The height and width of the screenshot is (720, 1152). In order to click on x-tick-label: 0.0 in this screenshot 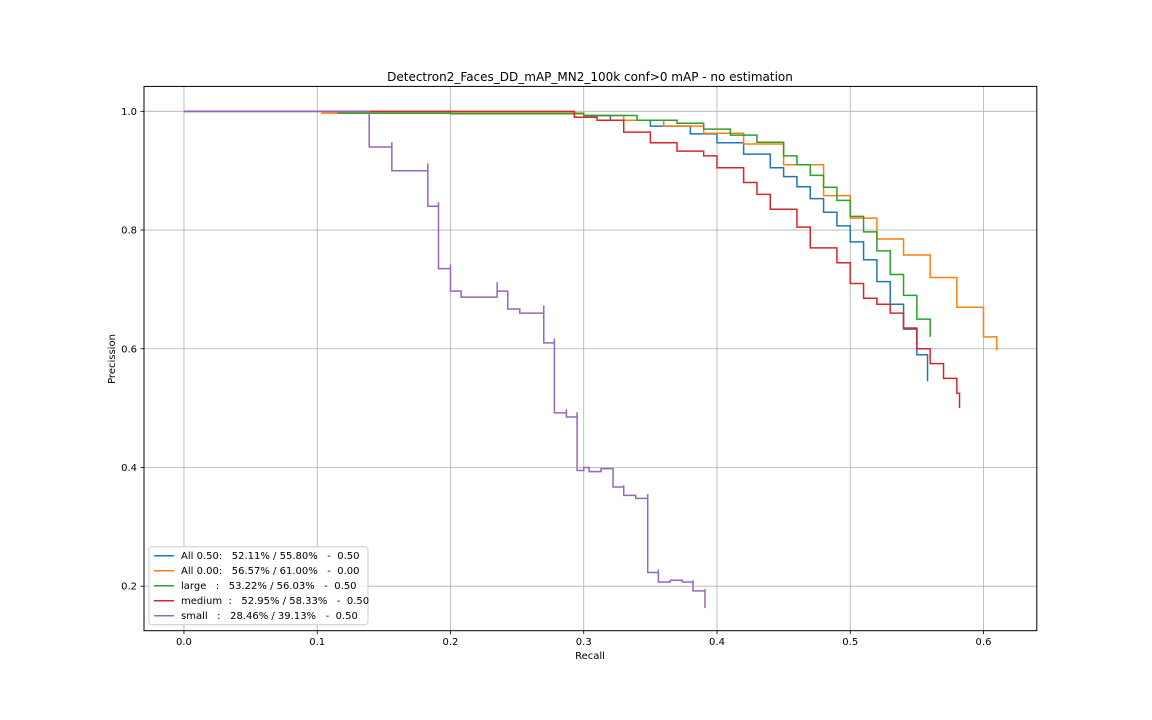, I will do `click(184, 642)`.